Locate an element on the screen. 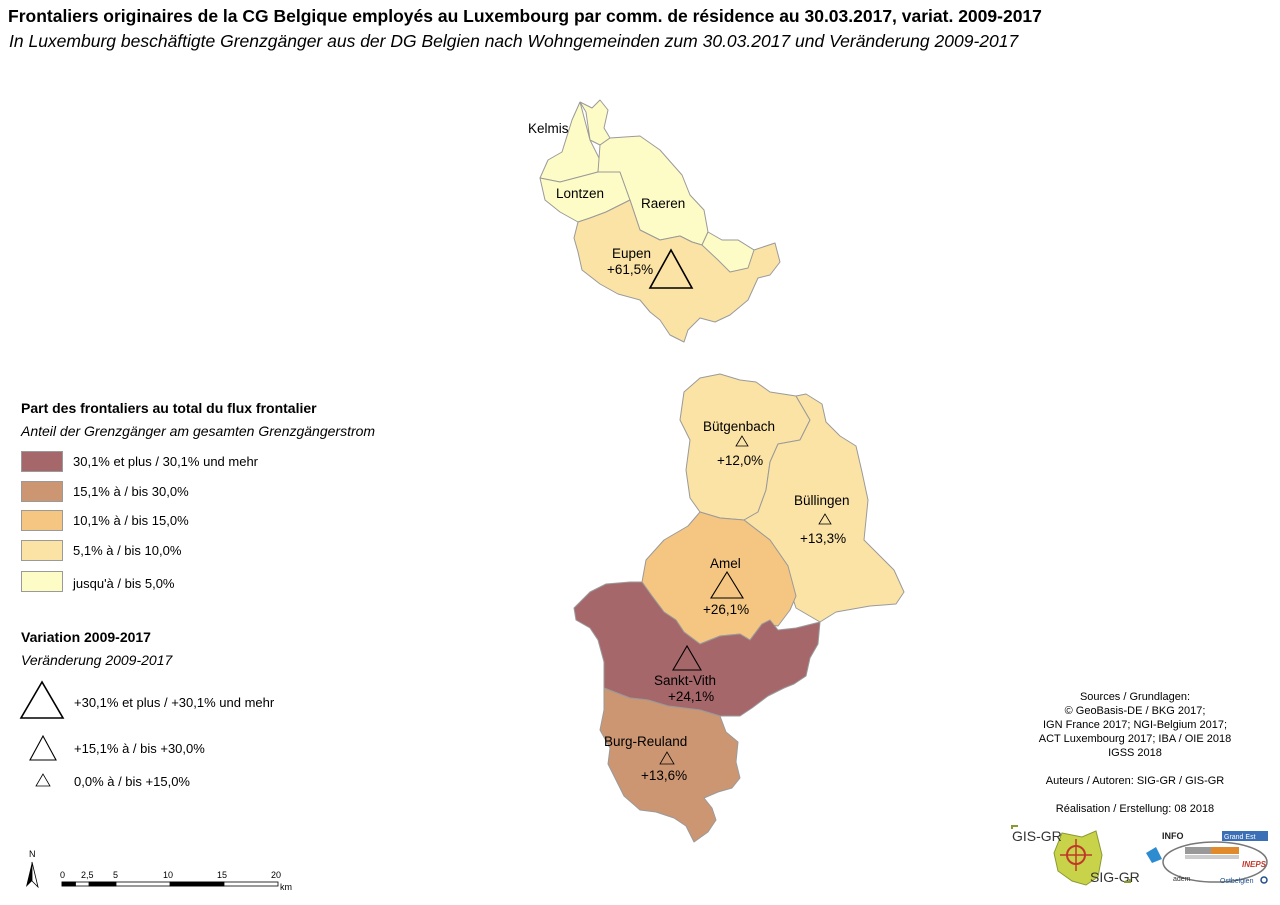  triangle-buetgenbach is located at coordinates (742, 441).